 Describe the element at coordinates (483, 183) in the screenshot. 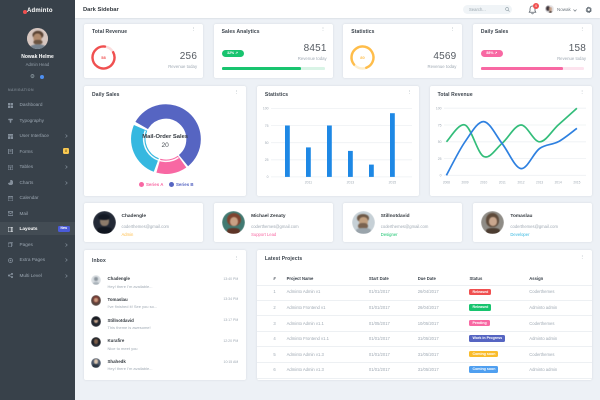

I see `svg-text: 2010` at that location.